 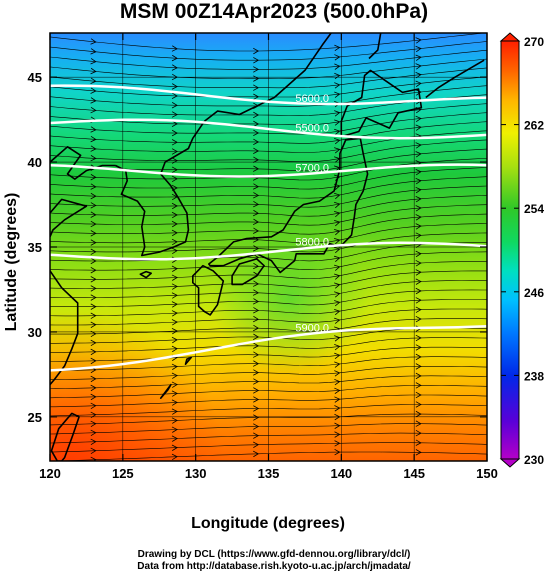 What do you see at coordinates (534, 460) in the screenshot?
I see `colorbar-tick-label: 230` at bounding box center [534, 460].